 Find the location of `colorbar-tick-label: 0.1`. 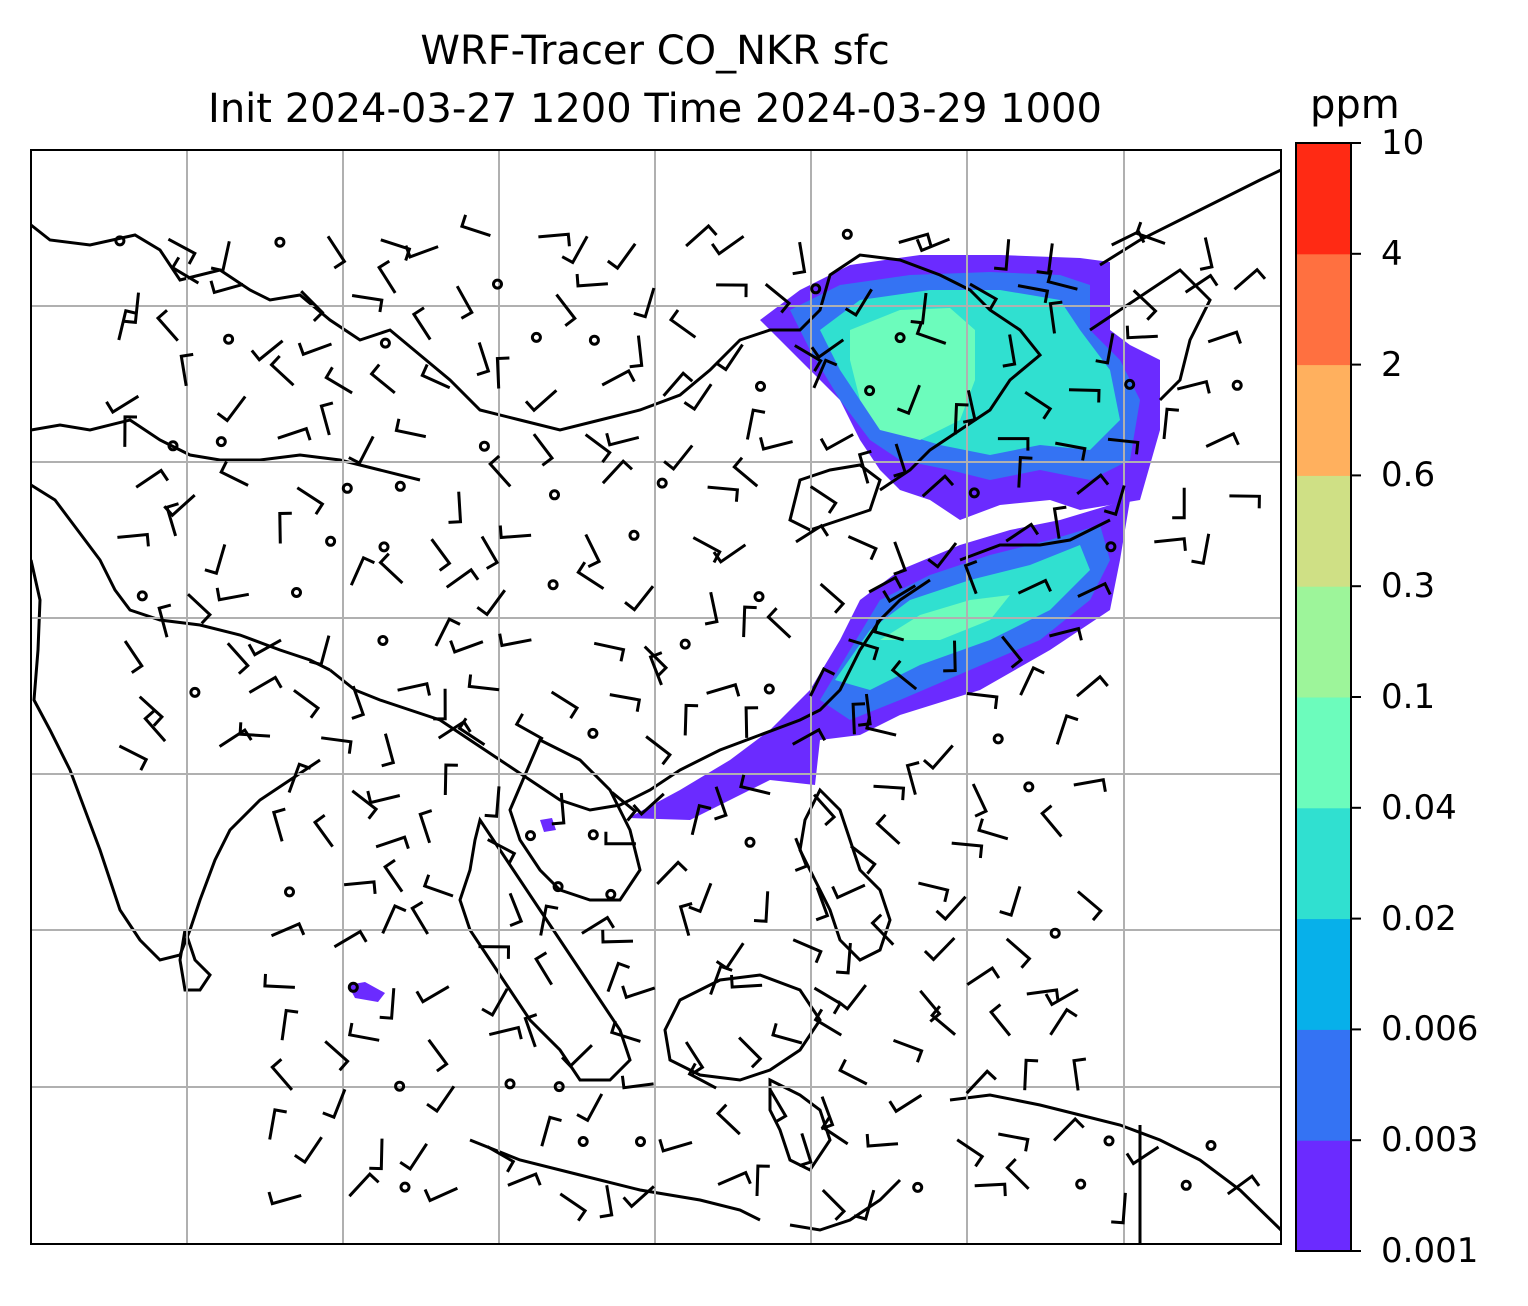

colorbar-tick-label: 0.1 is located at coordinates (1408, 697).